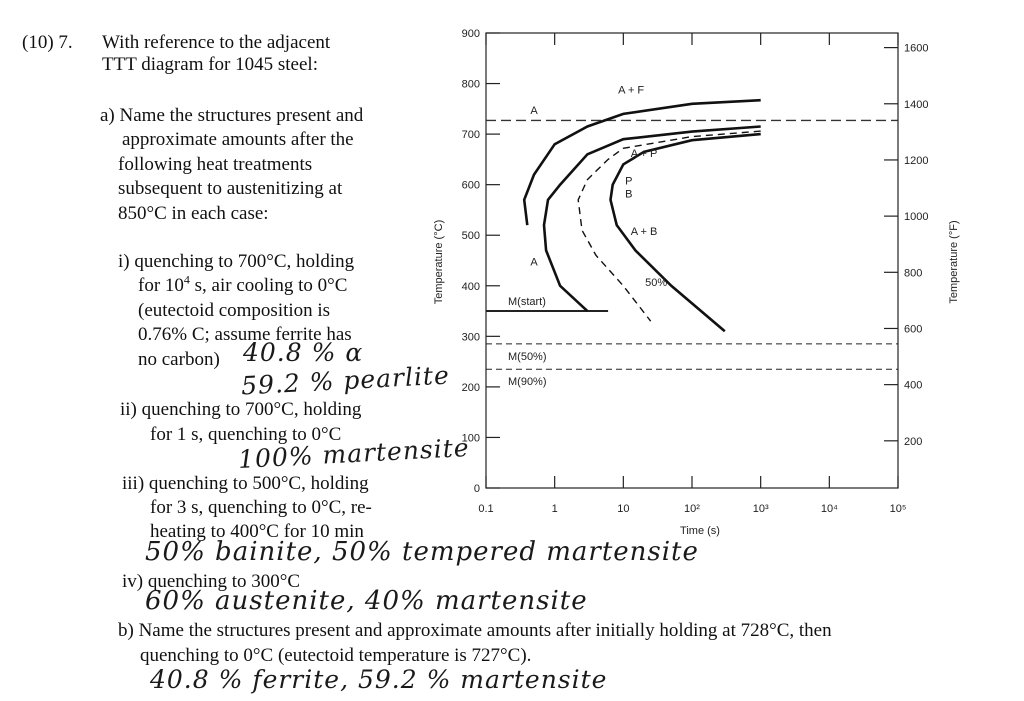  I want to click on y-tick-label: 800, so click(471, 85).